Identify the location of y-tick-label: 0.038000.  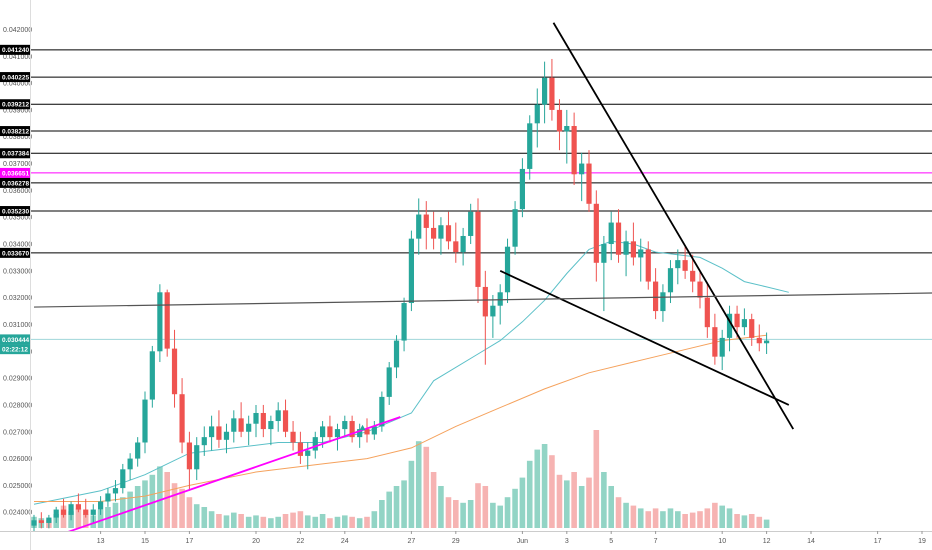
(17, 137).